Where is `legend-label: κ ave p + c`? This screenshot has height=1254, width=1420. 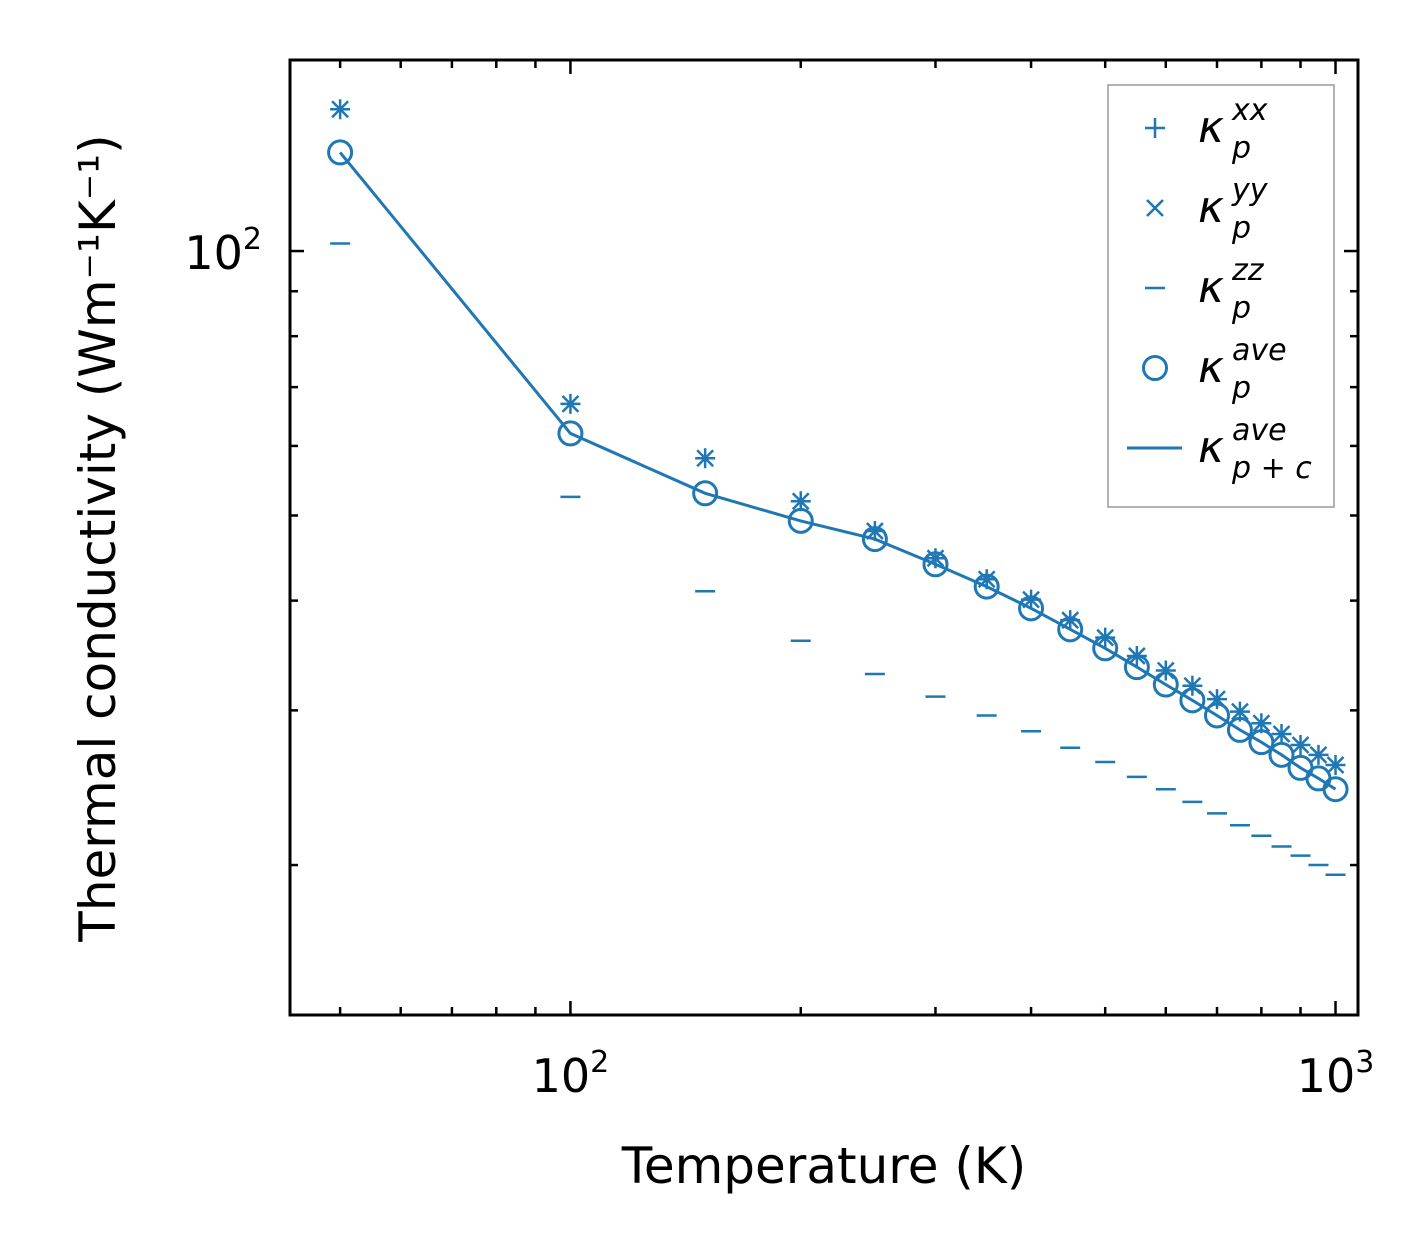
legend-label: κ ave p + c is located at coordinates (1255, 449).